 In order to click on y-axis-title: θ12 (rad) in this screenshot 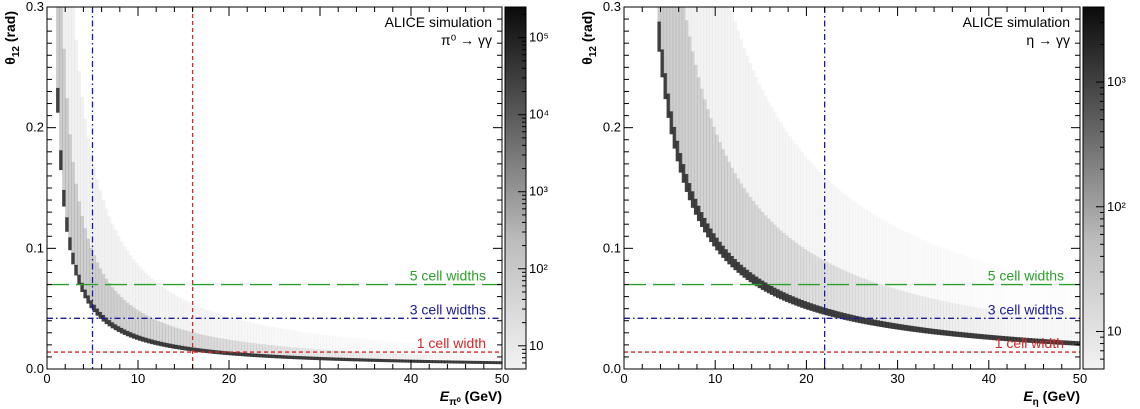, I will do `click(589, 38)`.